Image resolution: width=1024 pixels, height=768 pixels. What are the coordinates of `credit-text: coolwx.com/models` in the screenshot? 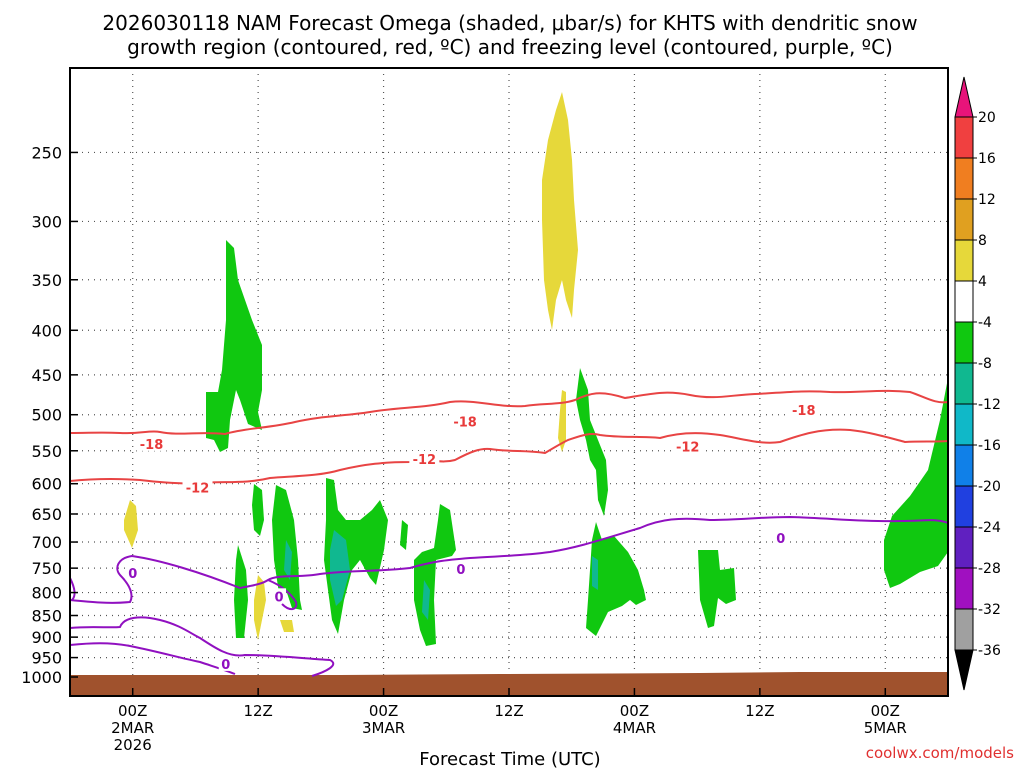 It's located at (940, 753).